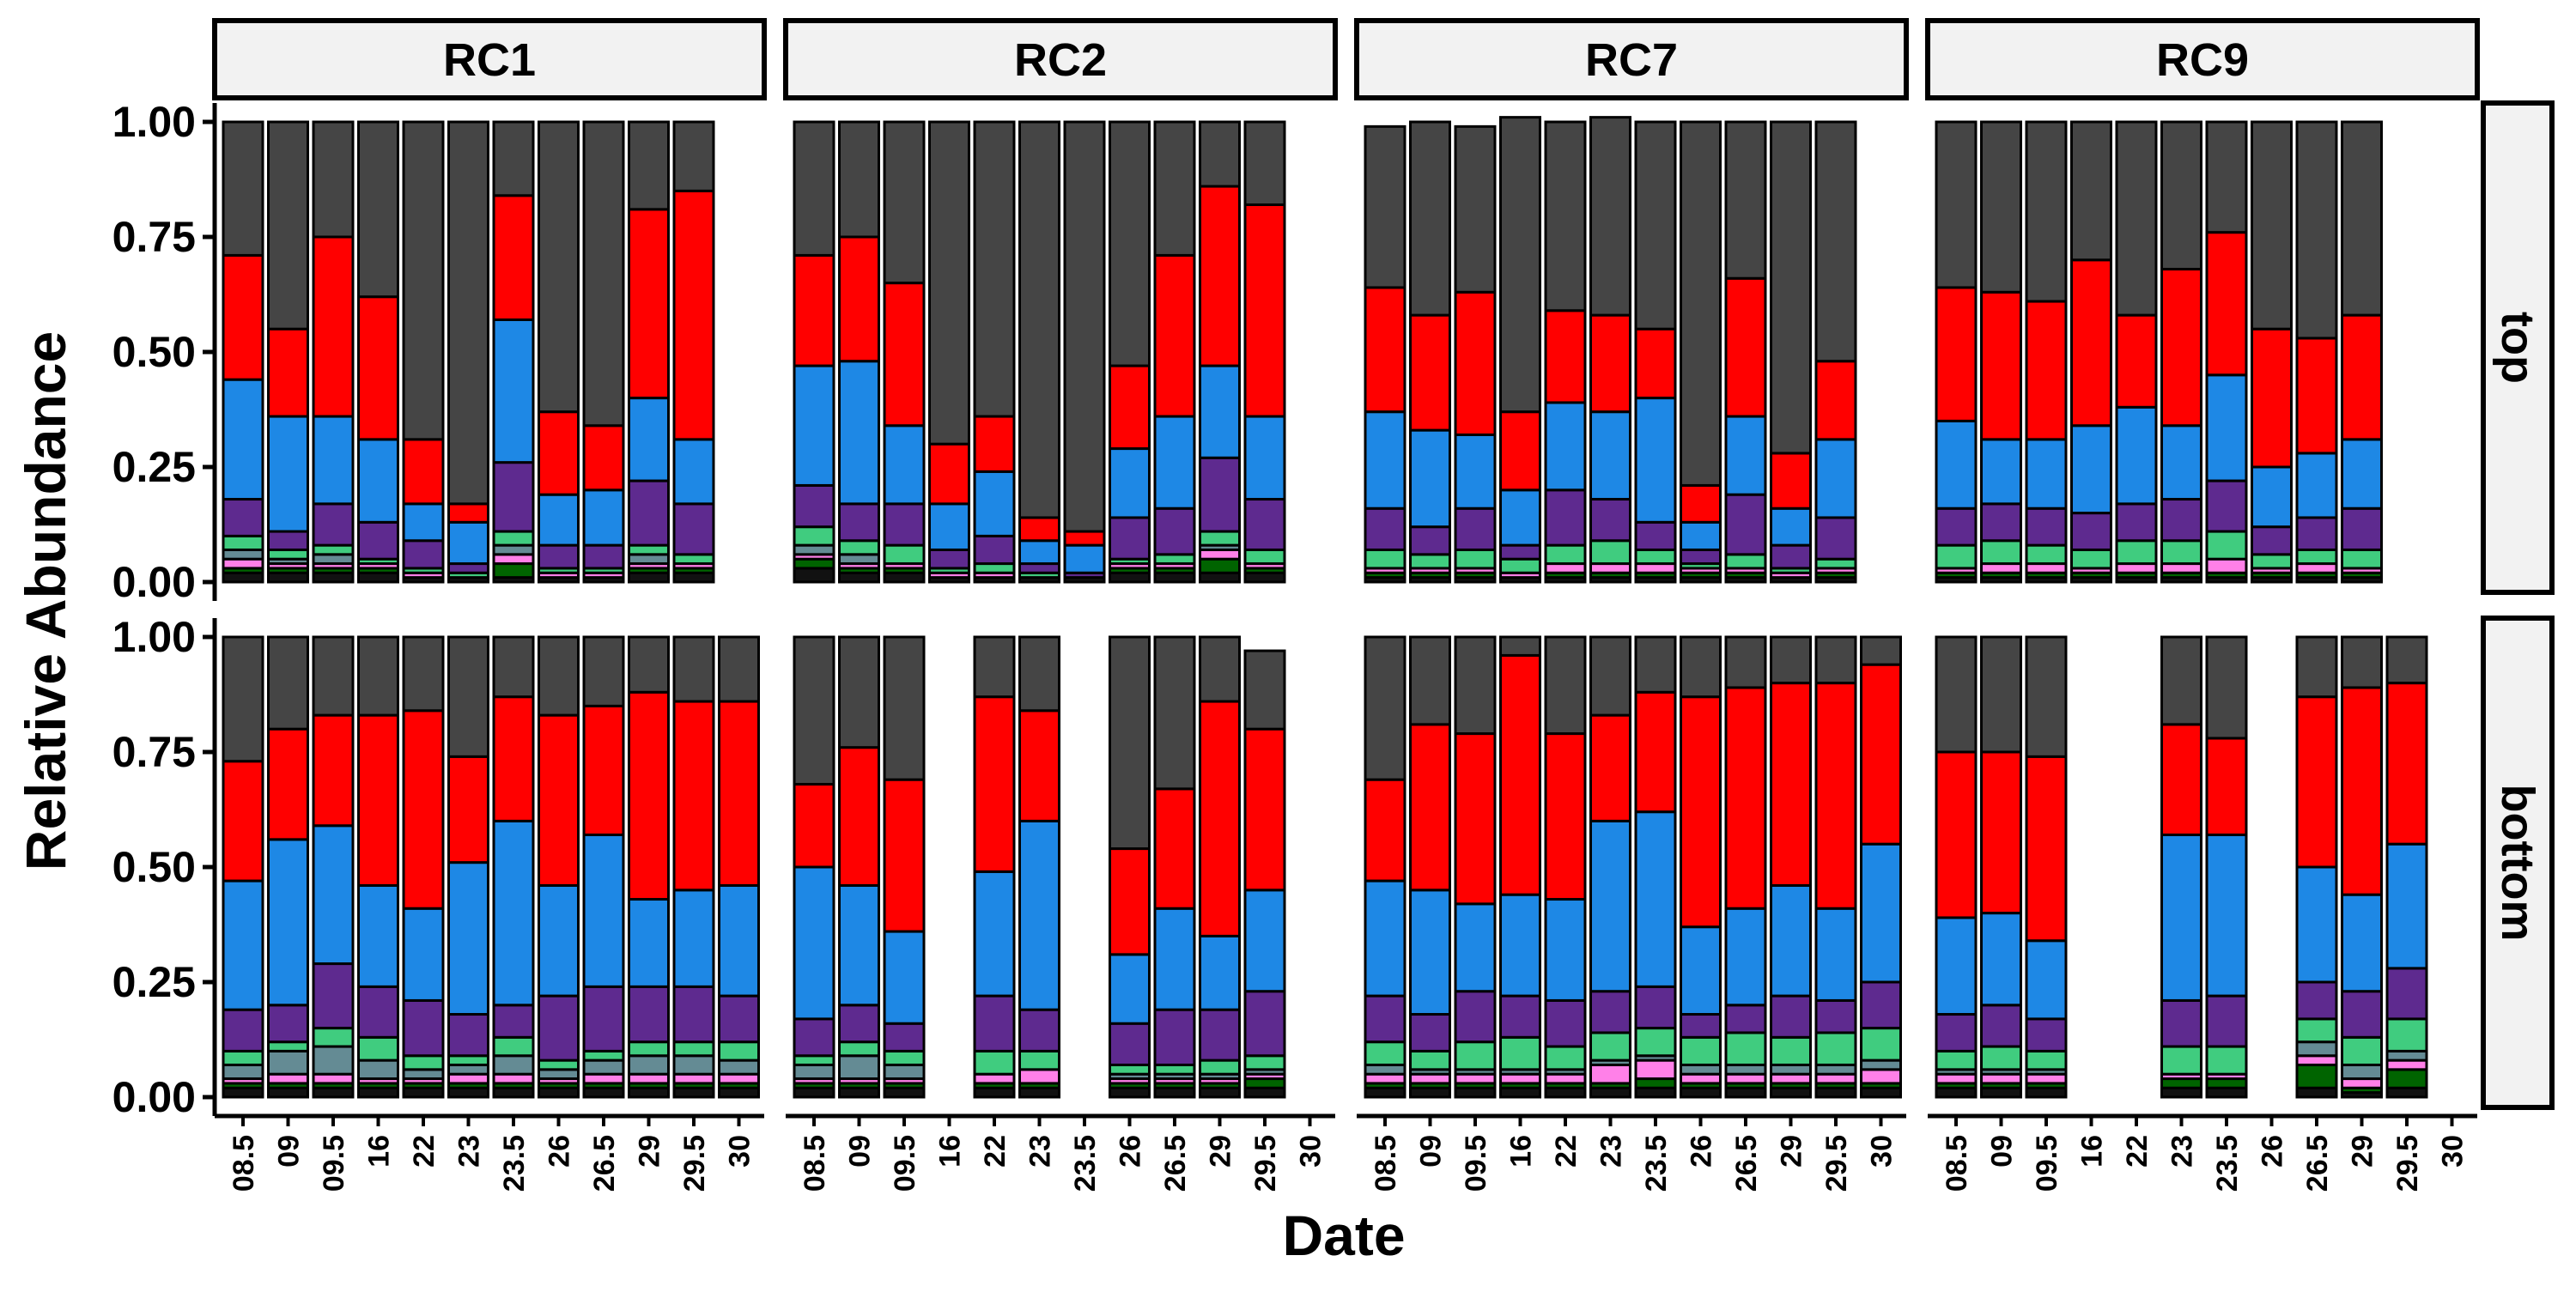  Describe the element at coordinates (1476, 1163) in the screenshot. I see `x-tick-label: 09.5` at that location.